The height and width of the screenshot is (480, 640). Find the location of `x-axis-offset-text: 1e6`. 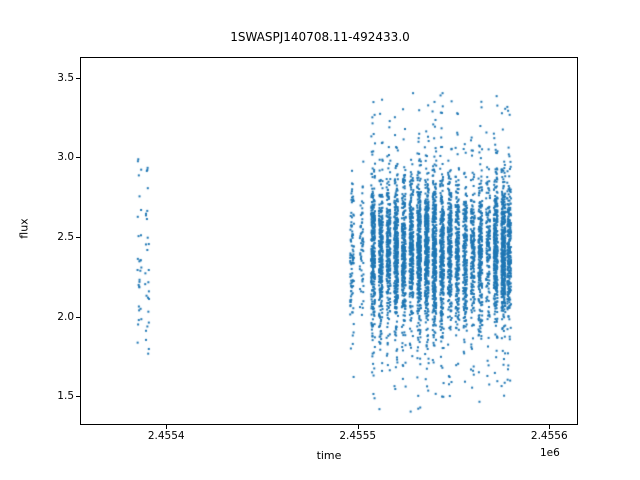

x-axis-offset-text: 1e6 is located at coordinates (550, 453).